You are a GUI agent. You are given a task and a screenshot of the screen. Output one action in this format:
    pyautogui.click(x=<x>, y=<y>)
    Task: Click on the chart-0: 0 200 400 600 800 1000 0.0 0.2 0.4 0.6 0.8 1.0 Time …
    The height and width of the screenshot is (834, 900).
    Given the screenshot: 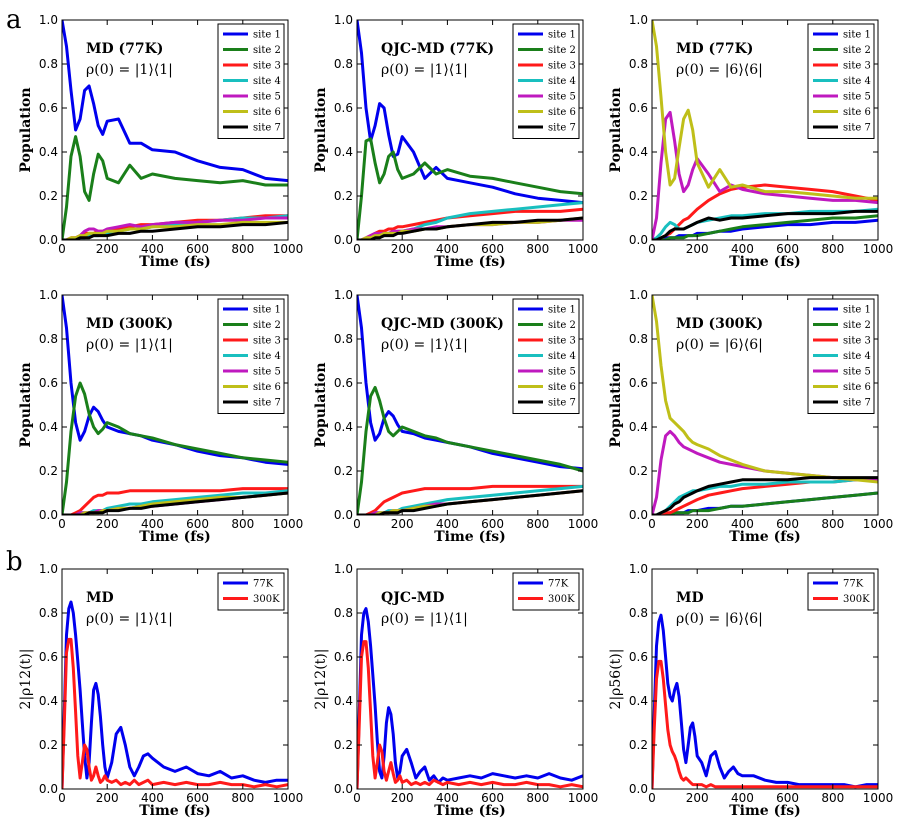 What is the action you would take?
    pyautogui.click(x=160, y=141)
    